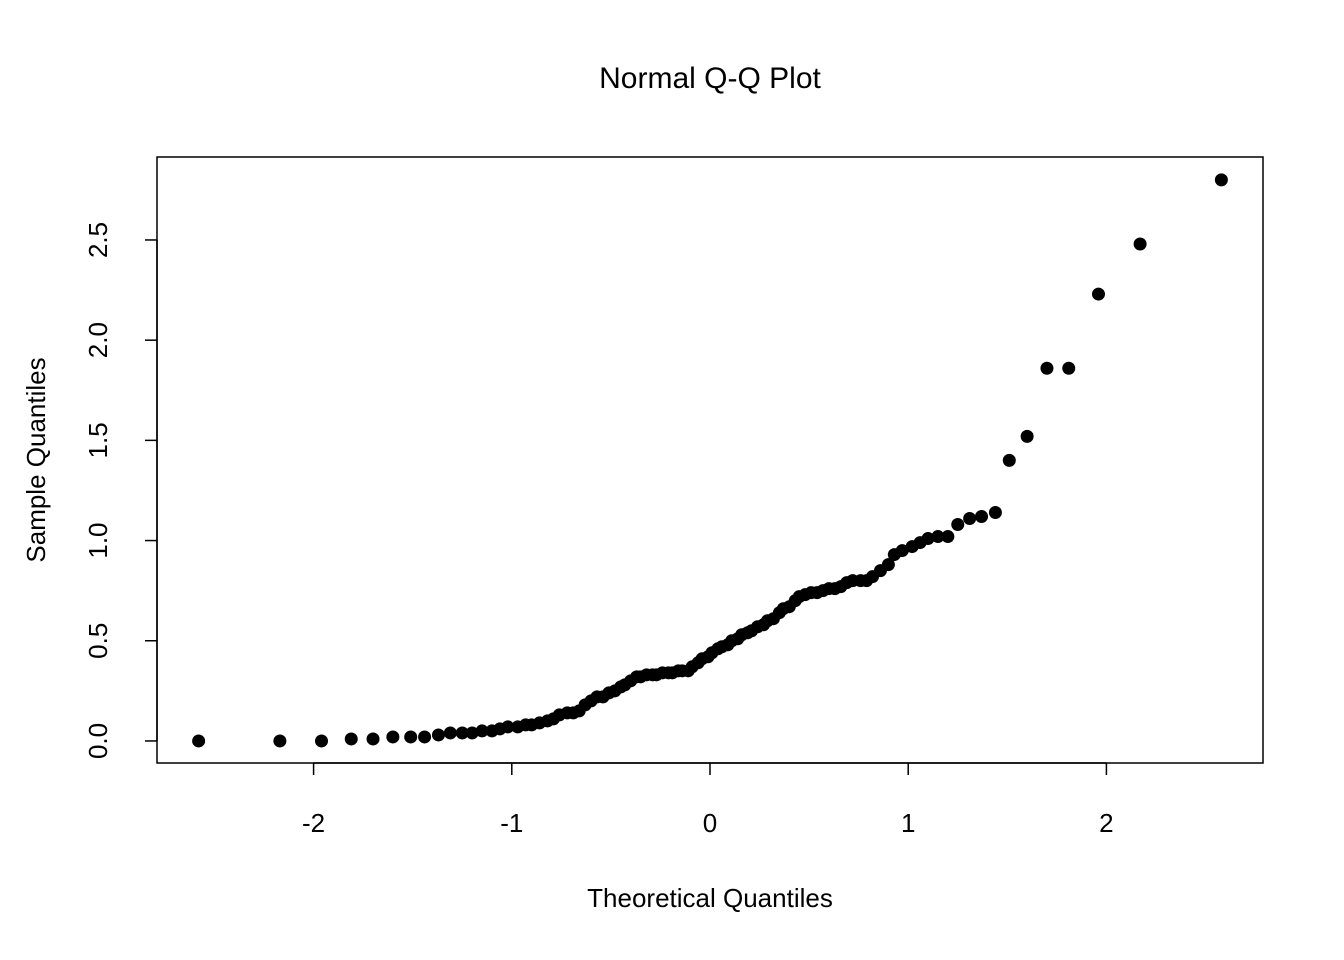  What do you see at coordinates (1106, 823) in the screenshot?
I see `x-tick-label: 2` at bounding box center [1106, 823].